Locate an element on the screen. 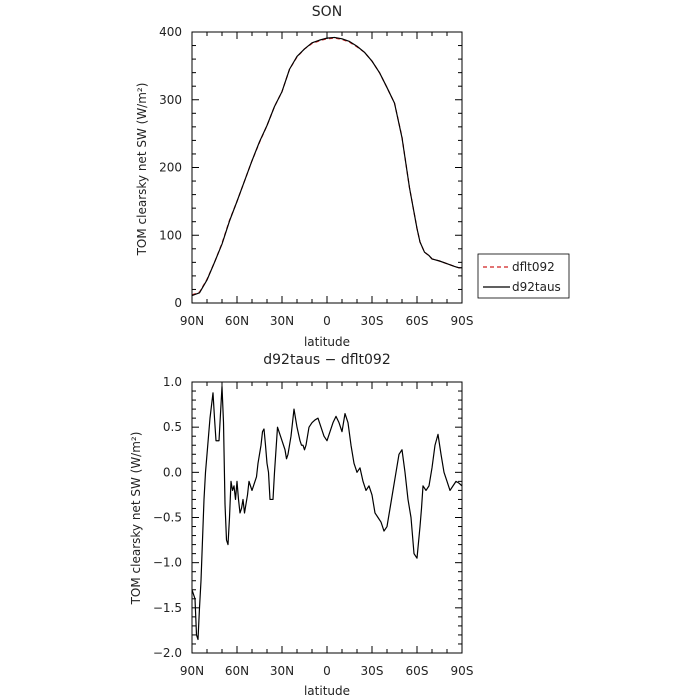  series-line-d92taus is located at coordinates (326, 166).